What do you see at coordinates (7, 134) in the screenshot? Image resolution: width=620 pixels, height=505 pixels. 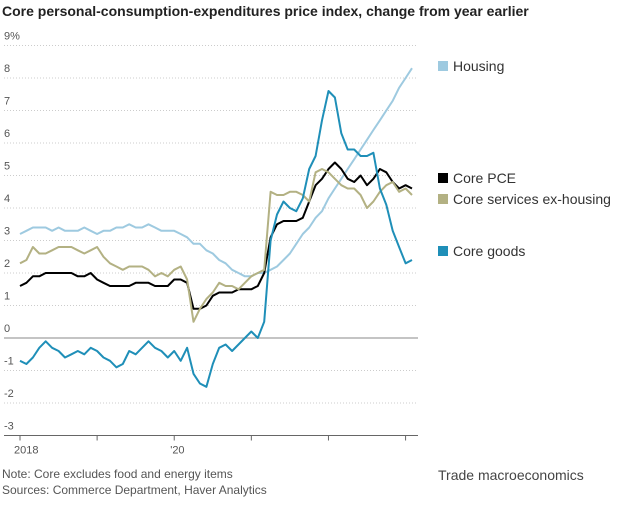 I see `y-tick-label: 6` at bounding box center [7, 134].